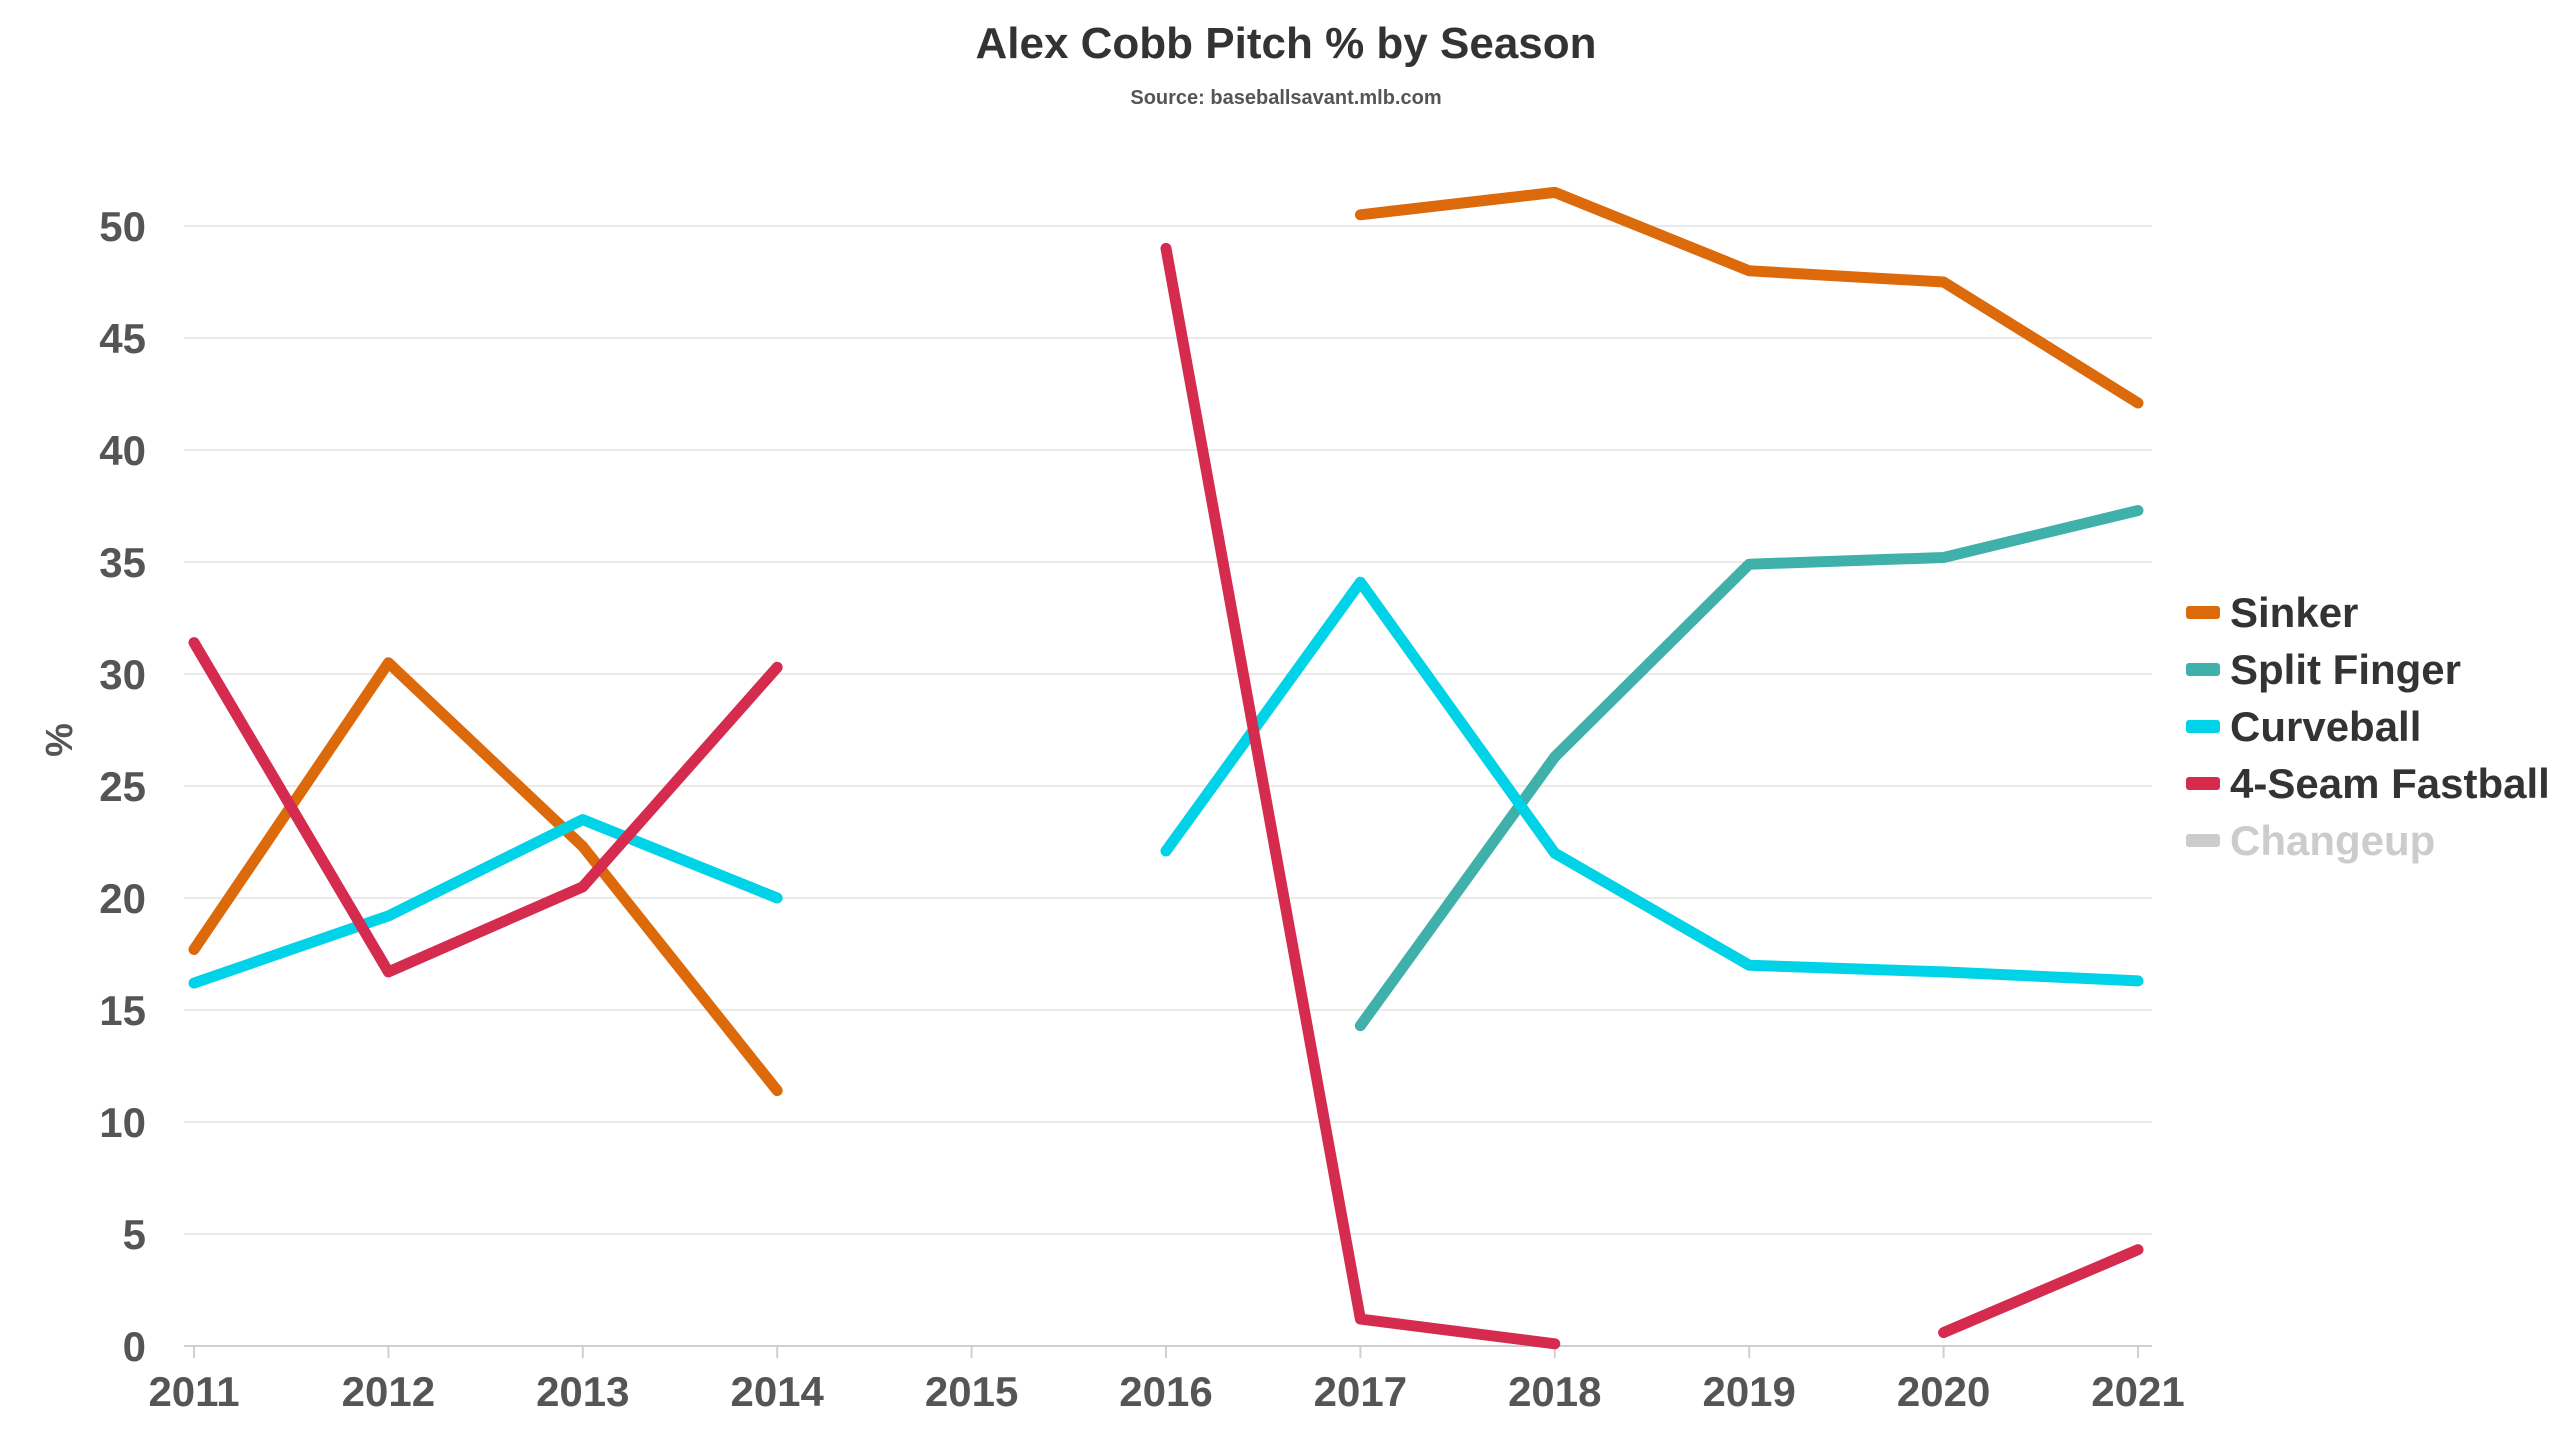 This screenshot has height=1440, width=2560. Describe the element at coordinates (122, 562) in the screenshot. I see `y-tick-label: 35` at that location.